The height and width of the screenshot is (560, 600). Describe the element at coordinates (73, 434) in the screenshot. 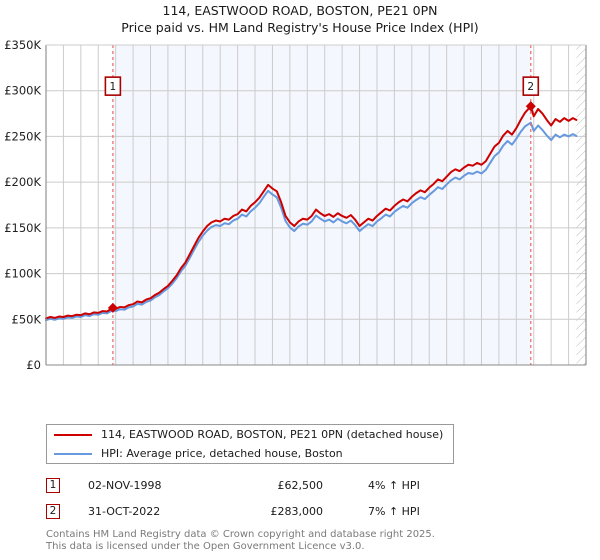

I see `legend-swatch-price-paid` at that location.